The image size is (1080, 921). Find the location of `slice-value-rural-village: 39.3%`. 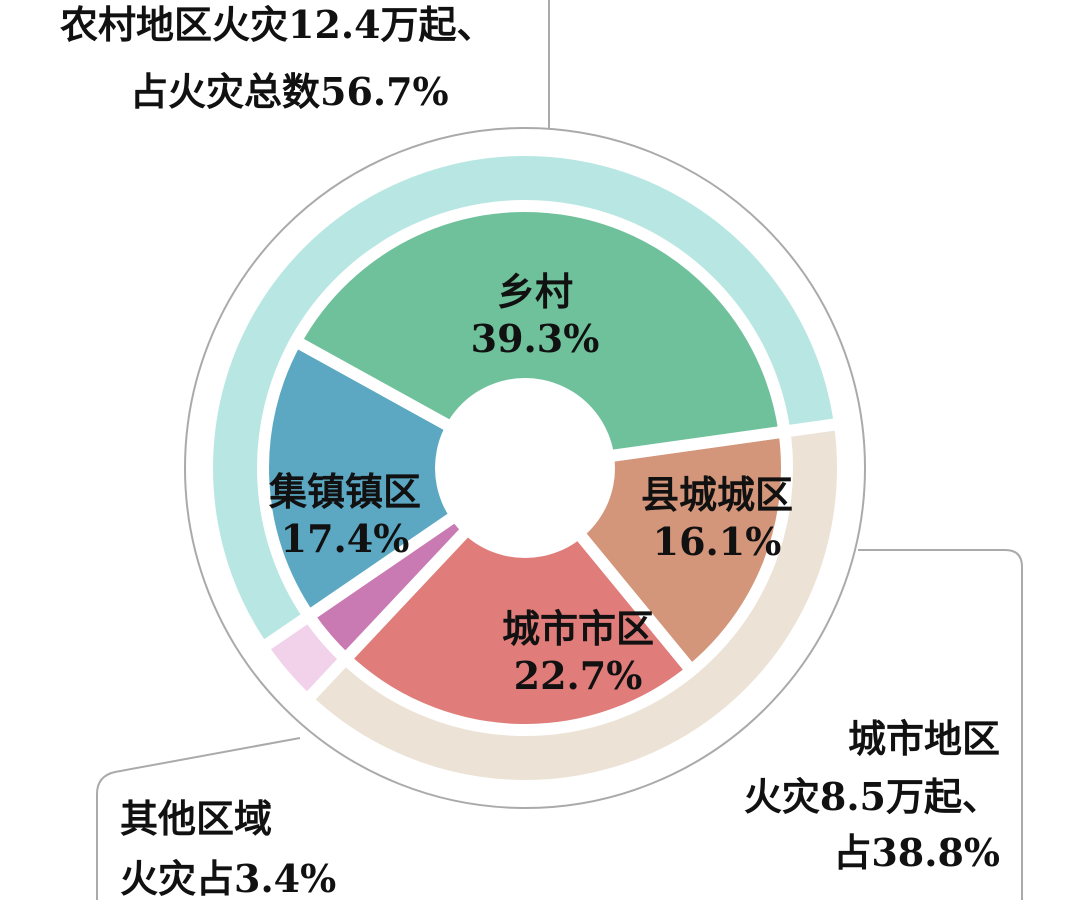

slice-value-rural-village: 39.3% is located at coordinates (535, 338).